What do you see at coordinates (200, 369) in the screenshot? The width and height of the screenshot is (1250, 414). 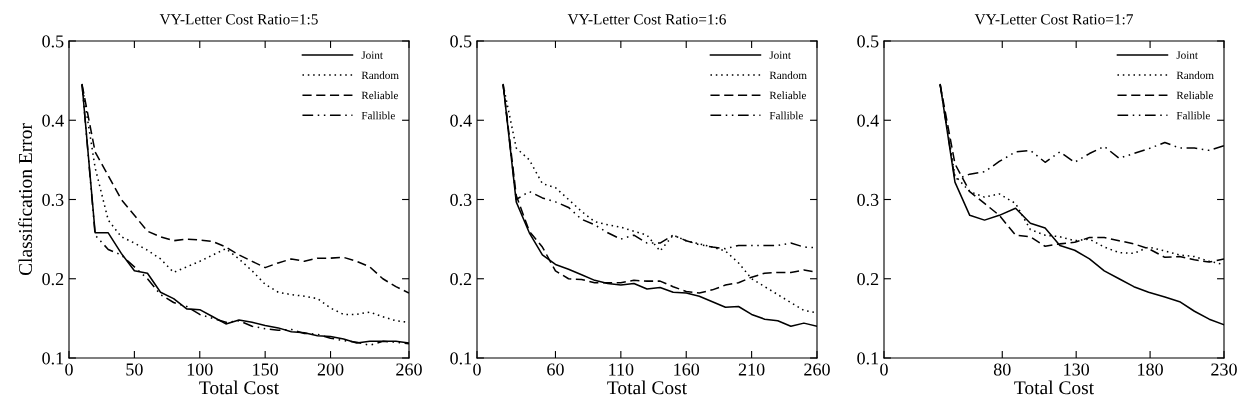 I see `x-tick-label: 100` at bounding box center [200, 369].